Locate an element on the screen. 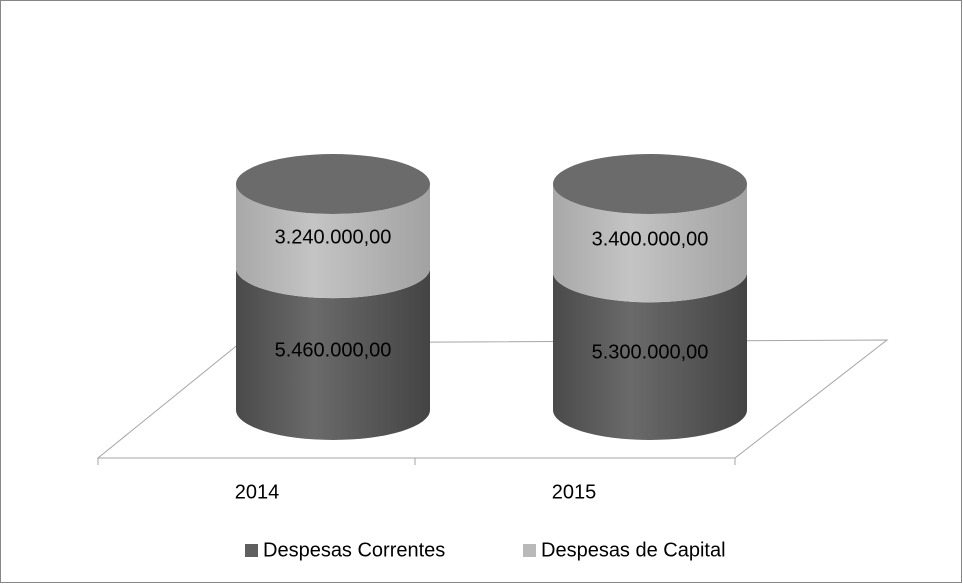  legend-label: Despesas de Capital is located at coordinates (633, 550).